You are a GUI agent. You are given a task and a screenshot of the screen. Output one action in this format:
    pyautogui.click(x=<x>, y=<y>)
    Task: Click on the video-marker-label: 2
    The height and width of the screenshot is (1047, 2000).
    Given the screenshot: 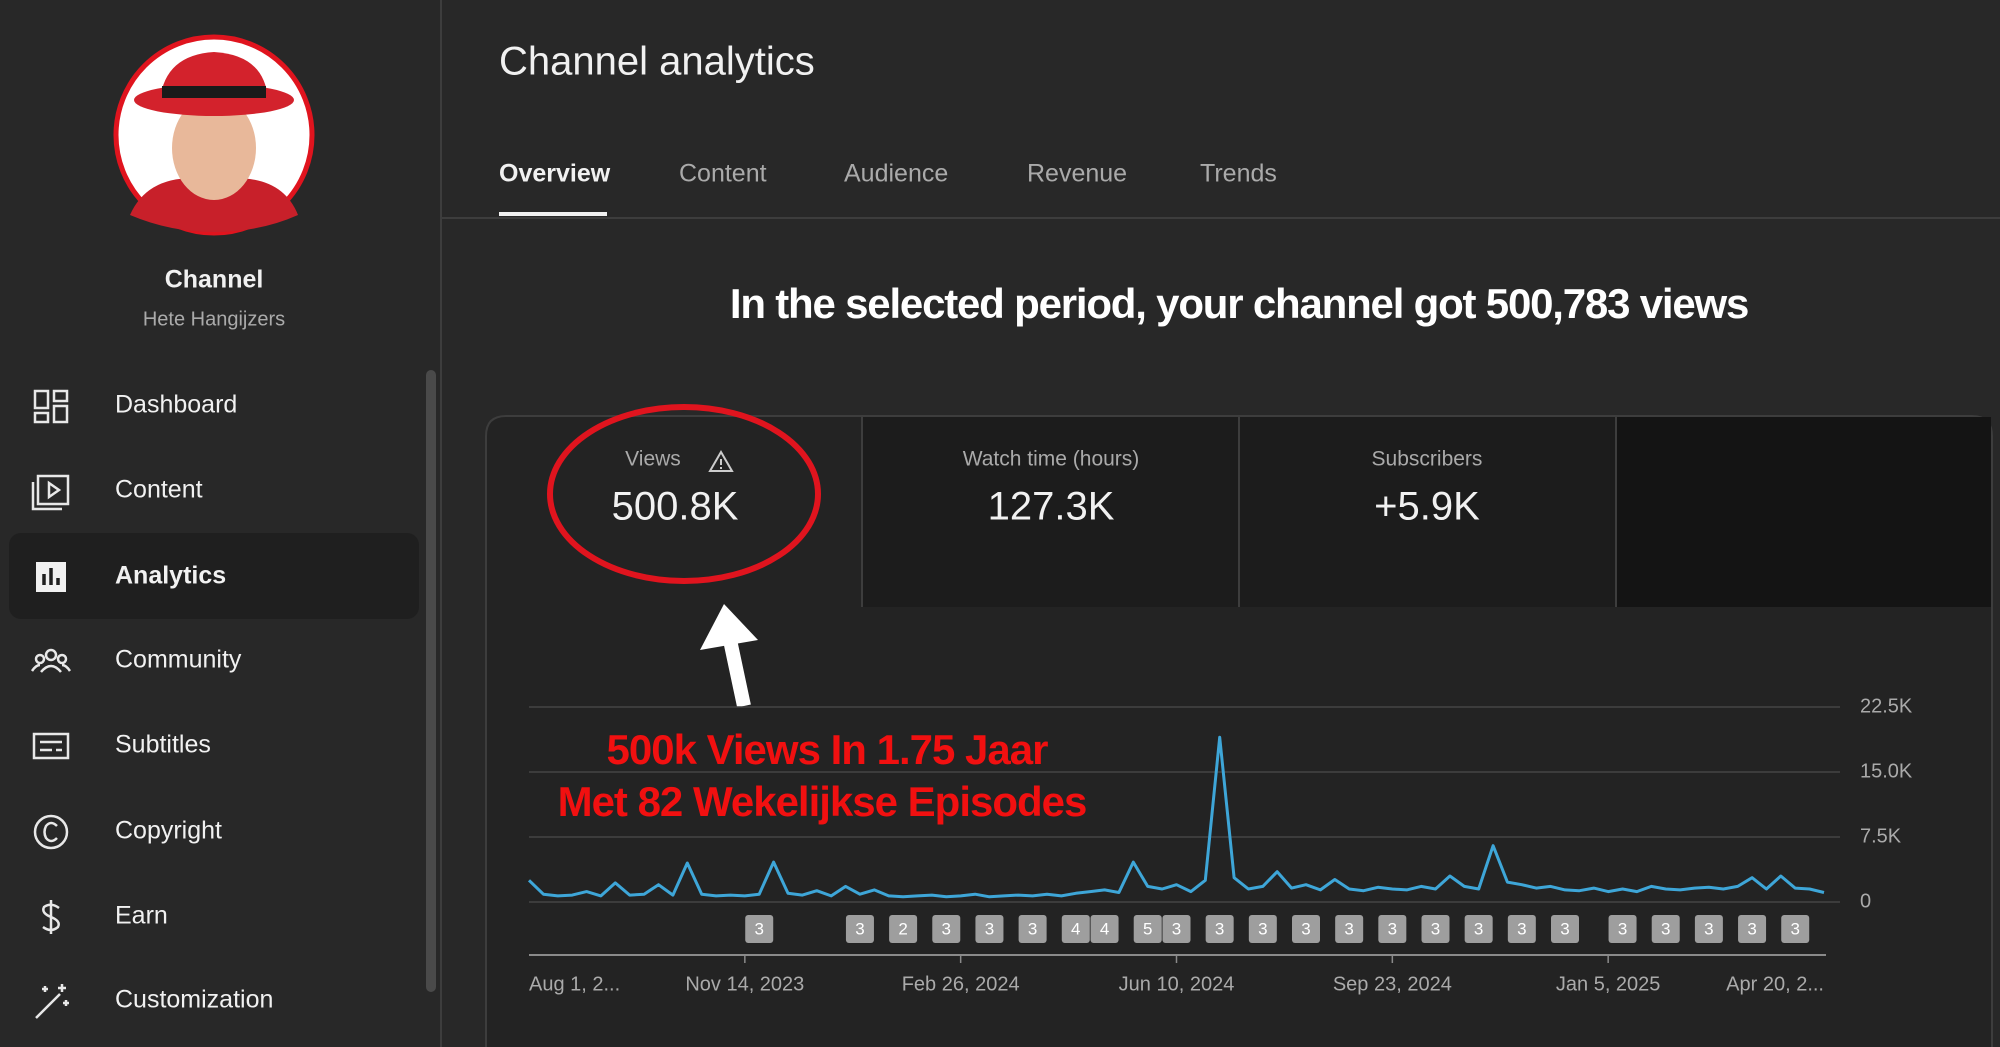 What is the action you would take?
    pyautogui.click(x=902, y=928)
    